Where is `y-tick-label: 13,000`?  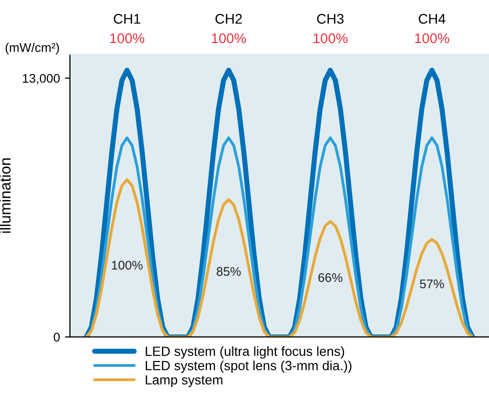 y-tick-label: 13,000 is located at coordinates (41, 79).